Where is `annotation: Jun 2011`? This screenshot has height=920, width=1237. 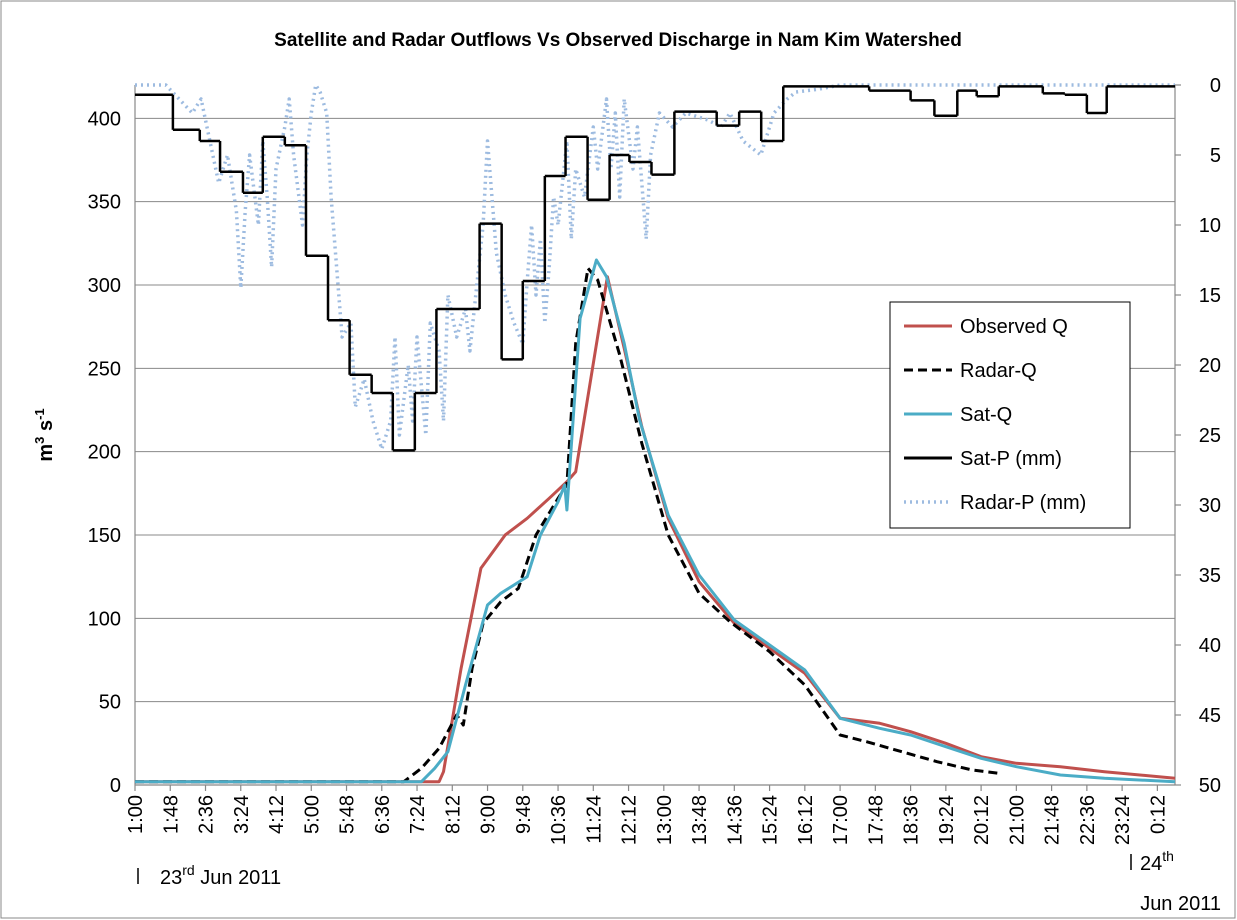
annotation: Jun 2011 is located at coordinates (1180, 904).